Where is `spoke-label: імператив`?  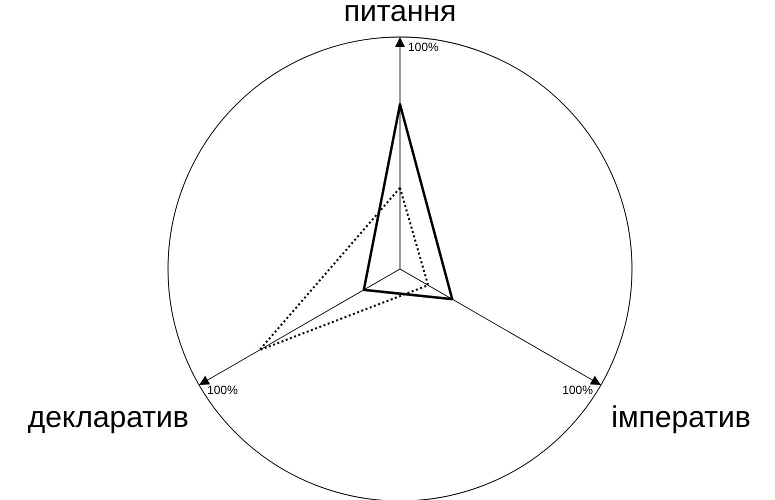 spoke-label: імператив is located at coordinates (681, 417).